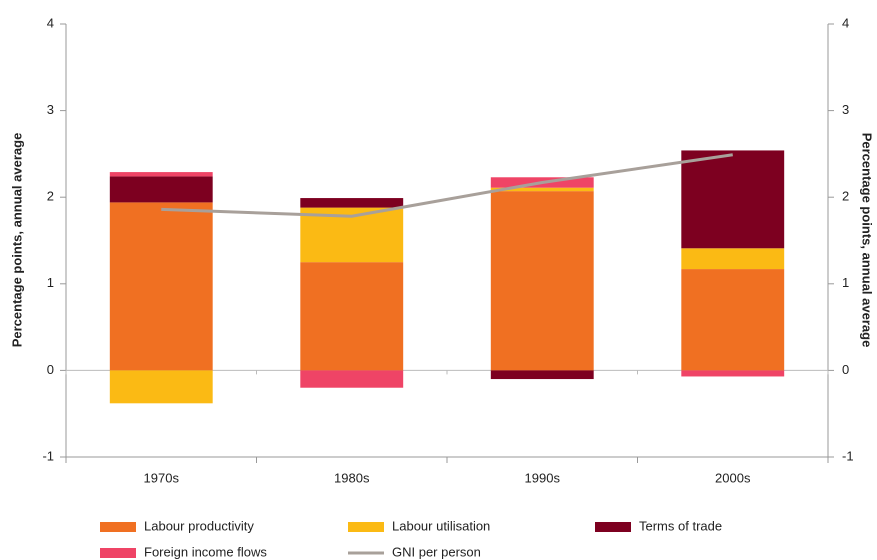  What do you see at coordinates (16, 240) in the screenshot?
I see `y-axis-label: Percentage points, annual average` at bounding box center [16, 240].